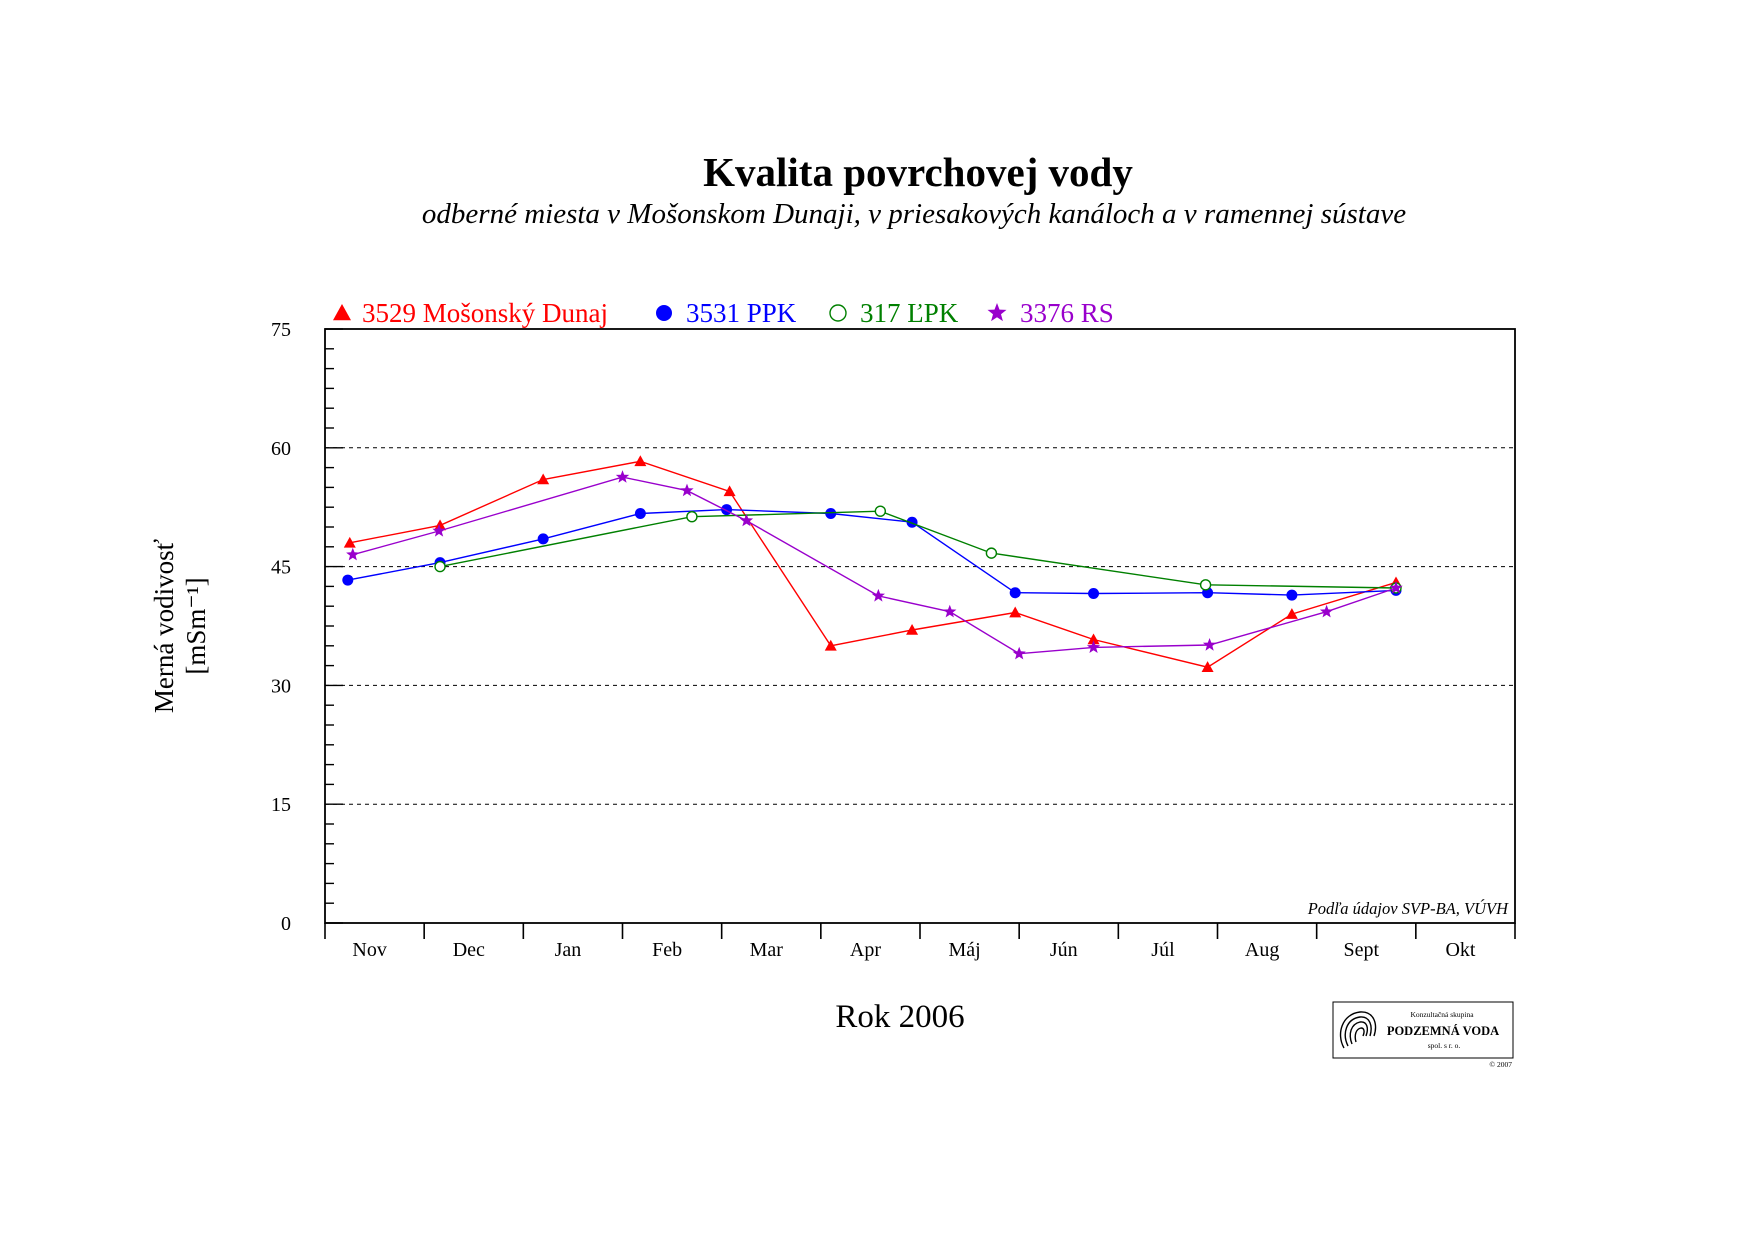  I want to click on x-axis: Nov Dec Jan Feb Mar Apr Máj Jún Júl Aug Sept Okt, so click(920, 942).